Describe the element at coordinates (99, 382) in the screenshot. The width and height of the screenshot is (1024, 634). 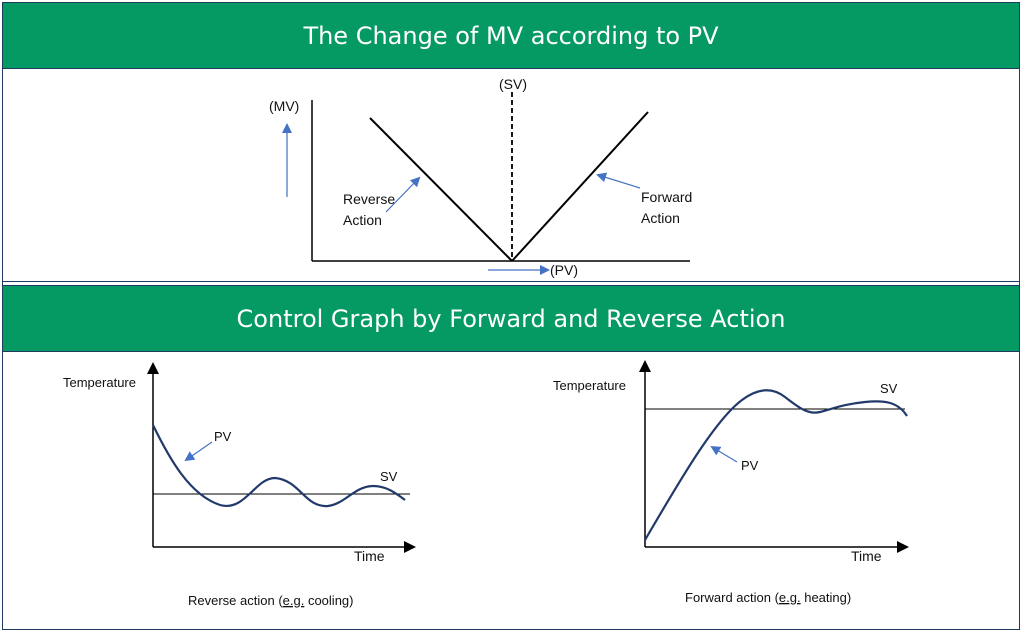
I see `left-y-label: Temperature` at that location.